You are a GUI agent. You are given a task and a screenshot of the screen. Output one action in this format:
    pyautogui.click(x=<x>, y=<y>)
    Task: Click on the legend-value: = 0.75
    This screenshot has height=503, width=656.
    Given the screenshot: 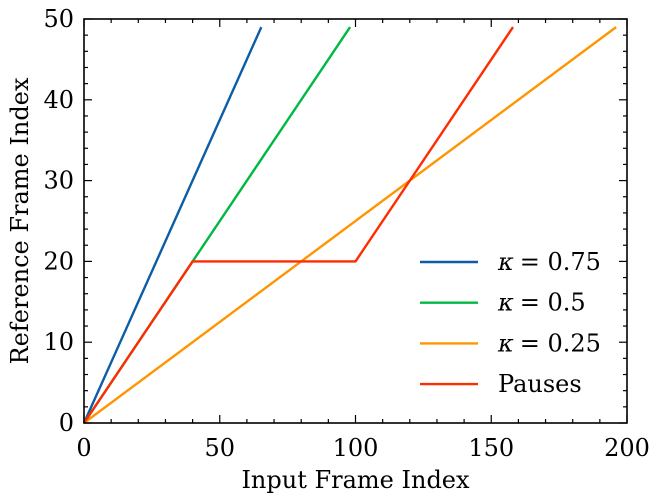 What is the action you would take?
    pyautogui.click(x=560, y=262)
    